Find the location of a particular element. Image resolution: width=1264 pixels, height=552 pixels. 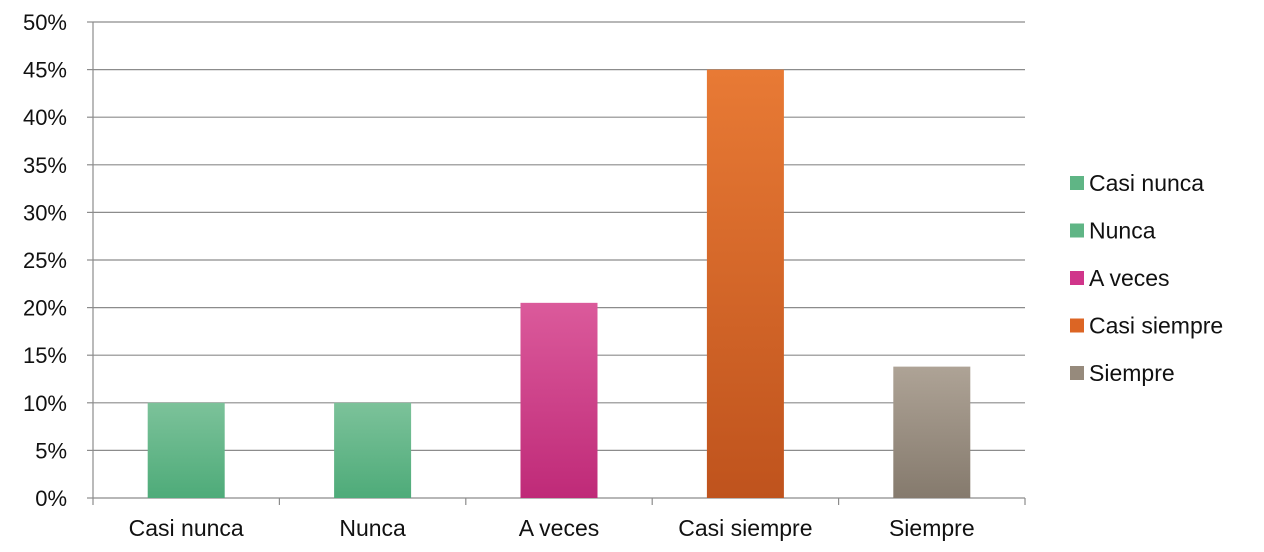

x-category-label: Siempre is located at coordinates (932, 528).